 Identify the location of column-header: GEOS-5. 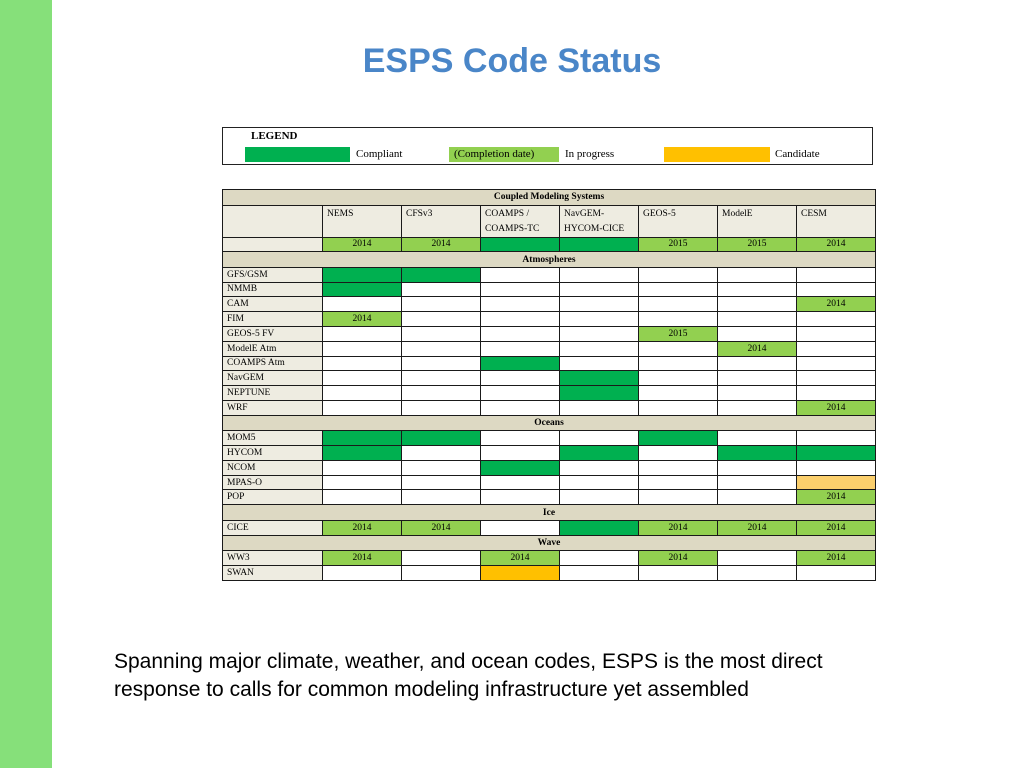
(678, 221).